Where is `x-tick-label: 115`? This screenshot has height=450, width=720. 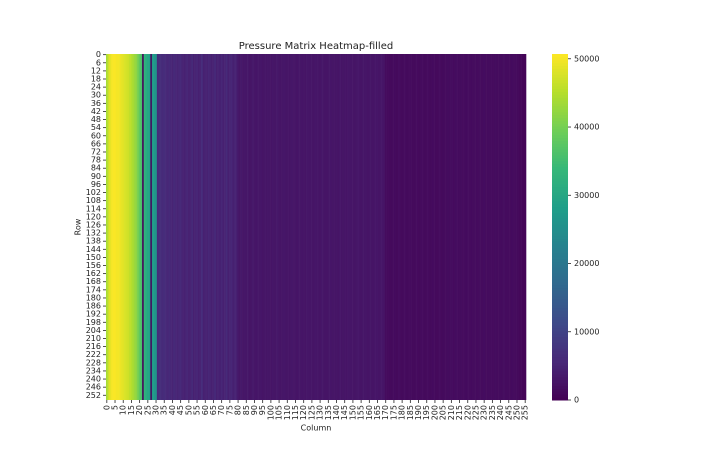
x-tick-label: 115 is located at coordinates (295, 412).